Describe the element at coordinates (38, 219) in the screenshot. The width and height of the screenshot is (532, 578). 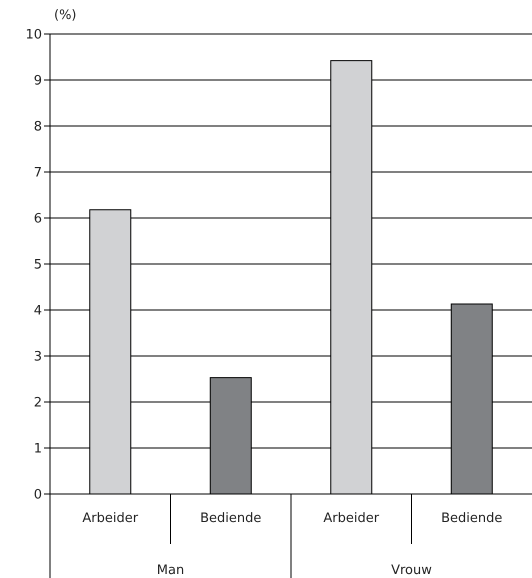
I see `y-tick-label: 6` at that location.